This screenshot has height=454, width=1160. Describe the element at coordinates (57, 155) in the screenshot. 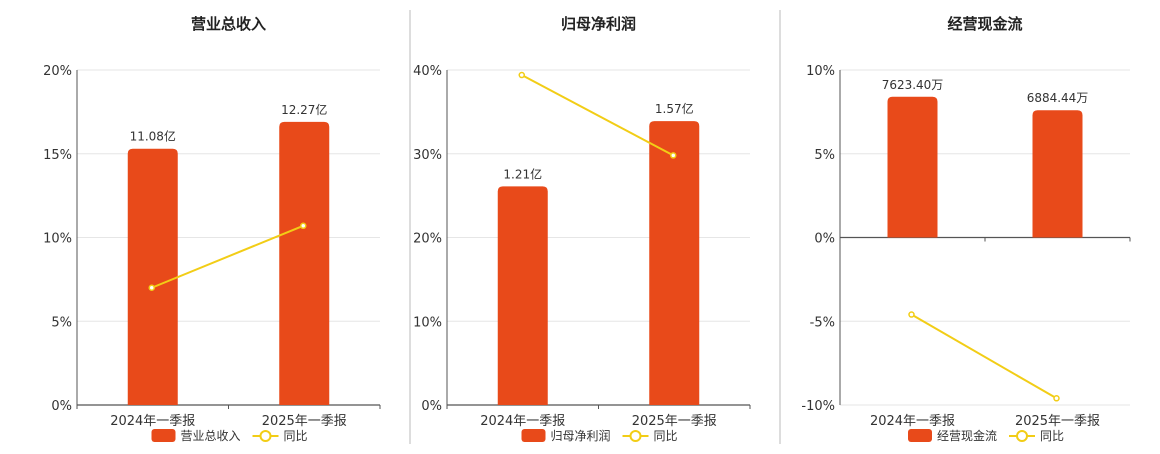

I see `y-tick-label: 15%` at that location.